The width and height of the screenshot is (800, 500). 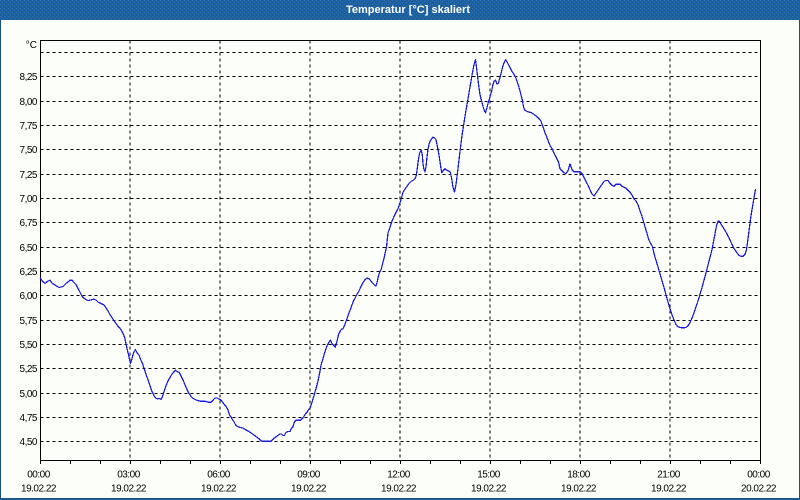 I want to click on svg-text: 4,50, so click(x=29, y=442).